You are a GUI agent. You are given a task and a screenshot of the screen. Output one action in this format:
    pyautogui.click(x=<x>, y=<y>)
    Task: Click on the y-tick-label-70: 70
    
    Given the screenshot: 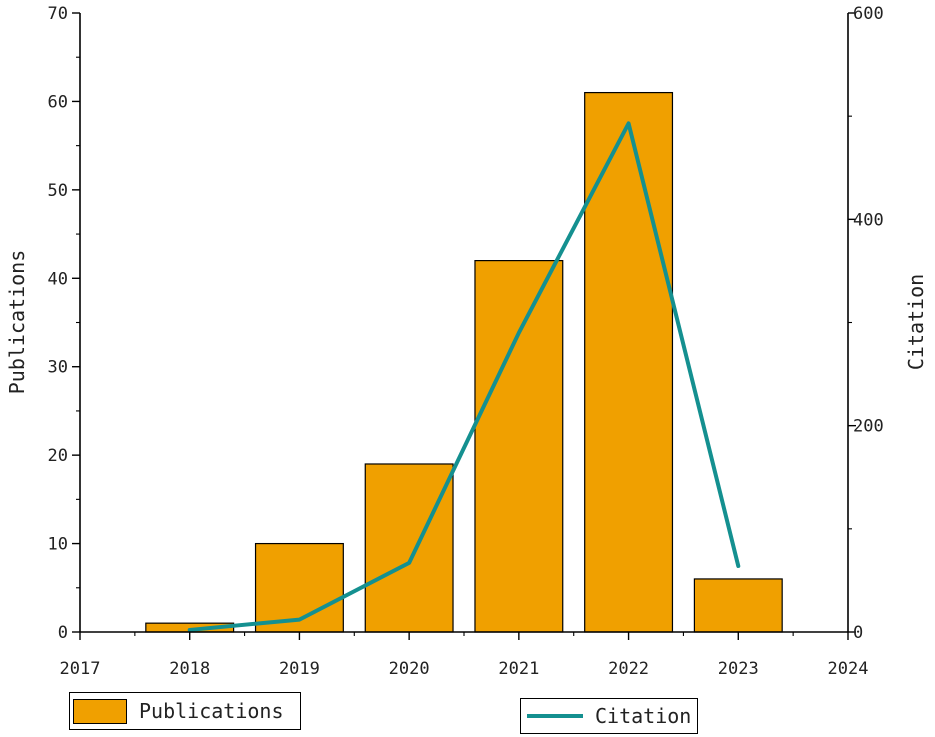 What is the action you would take?
    pyautogui.click(x=58, y=14)
    